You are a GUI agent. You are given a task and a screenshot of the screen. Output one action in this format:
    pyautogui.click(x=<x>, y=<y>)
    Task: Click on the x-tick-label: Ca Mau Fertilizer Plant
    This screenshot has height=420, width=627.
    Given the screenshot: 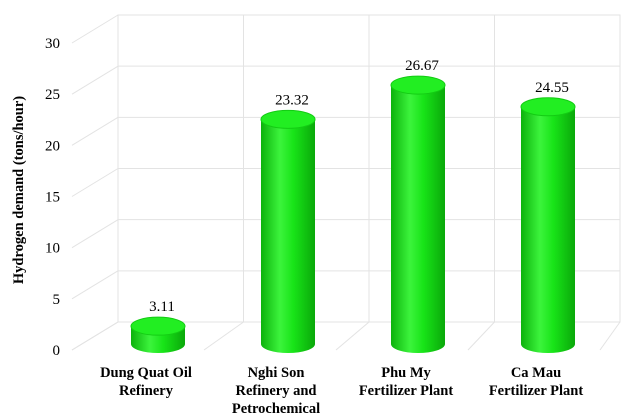 What is the action you would take?
    pyautogui.click(x=536, y=382)
    